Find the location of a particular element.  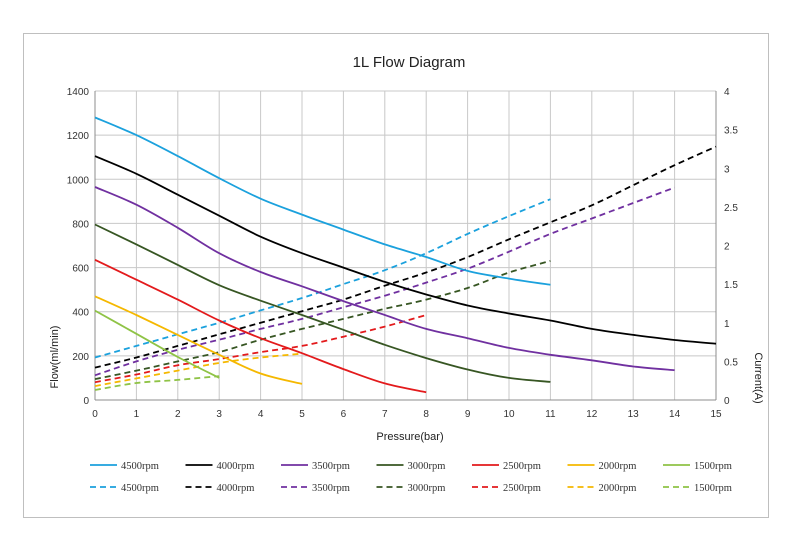

y2-axis-title: Current(A) is located at coordinates (758, 377).